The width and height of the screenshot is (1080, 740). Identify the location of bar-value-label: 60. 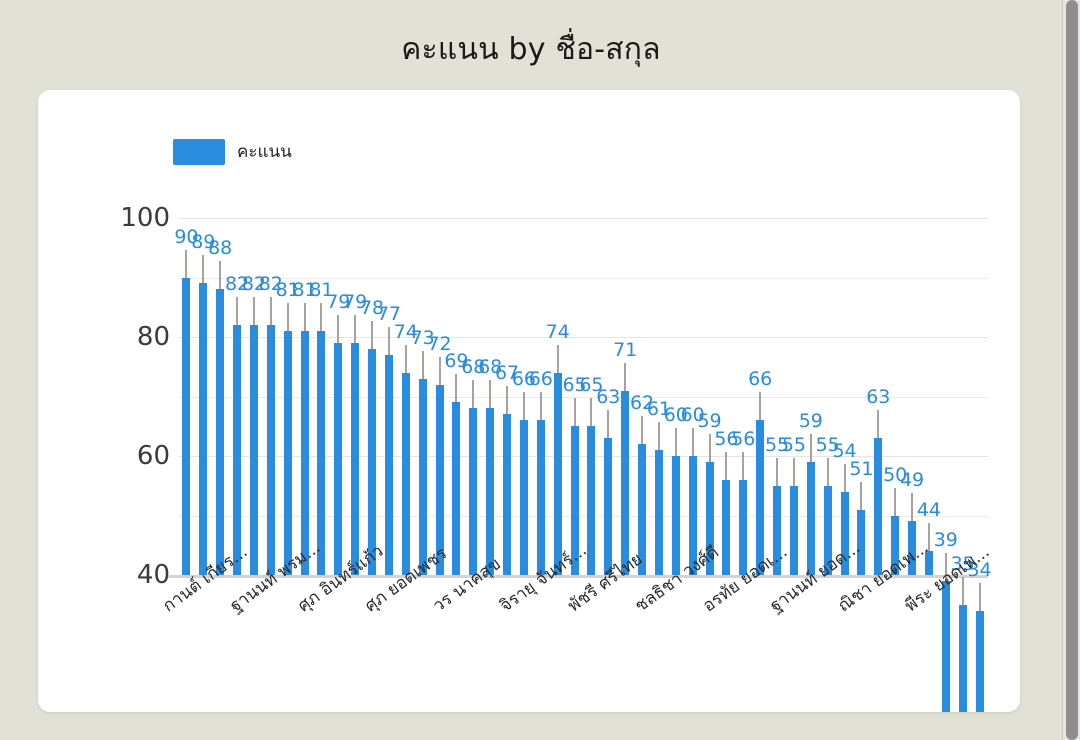
(675, 415).